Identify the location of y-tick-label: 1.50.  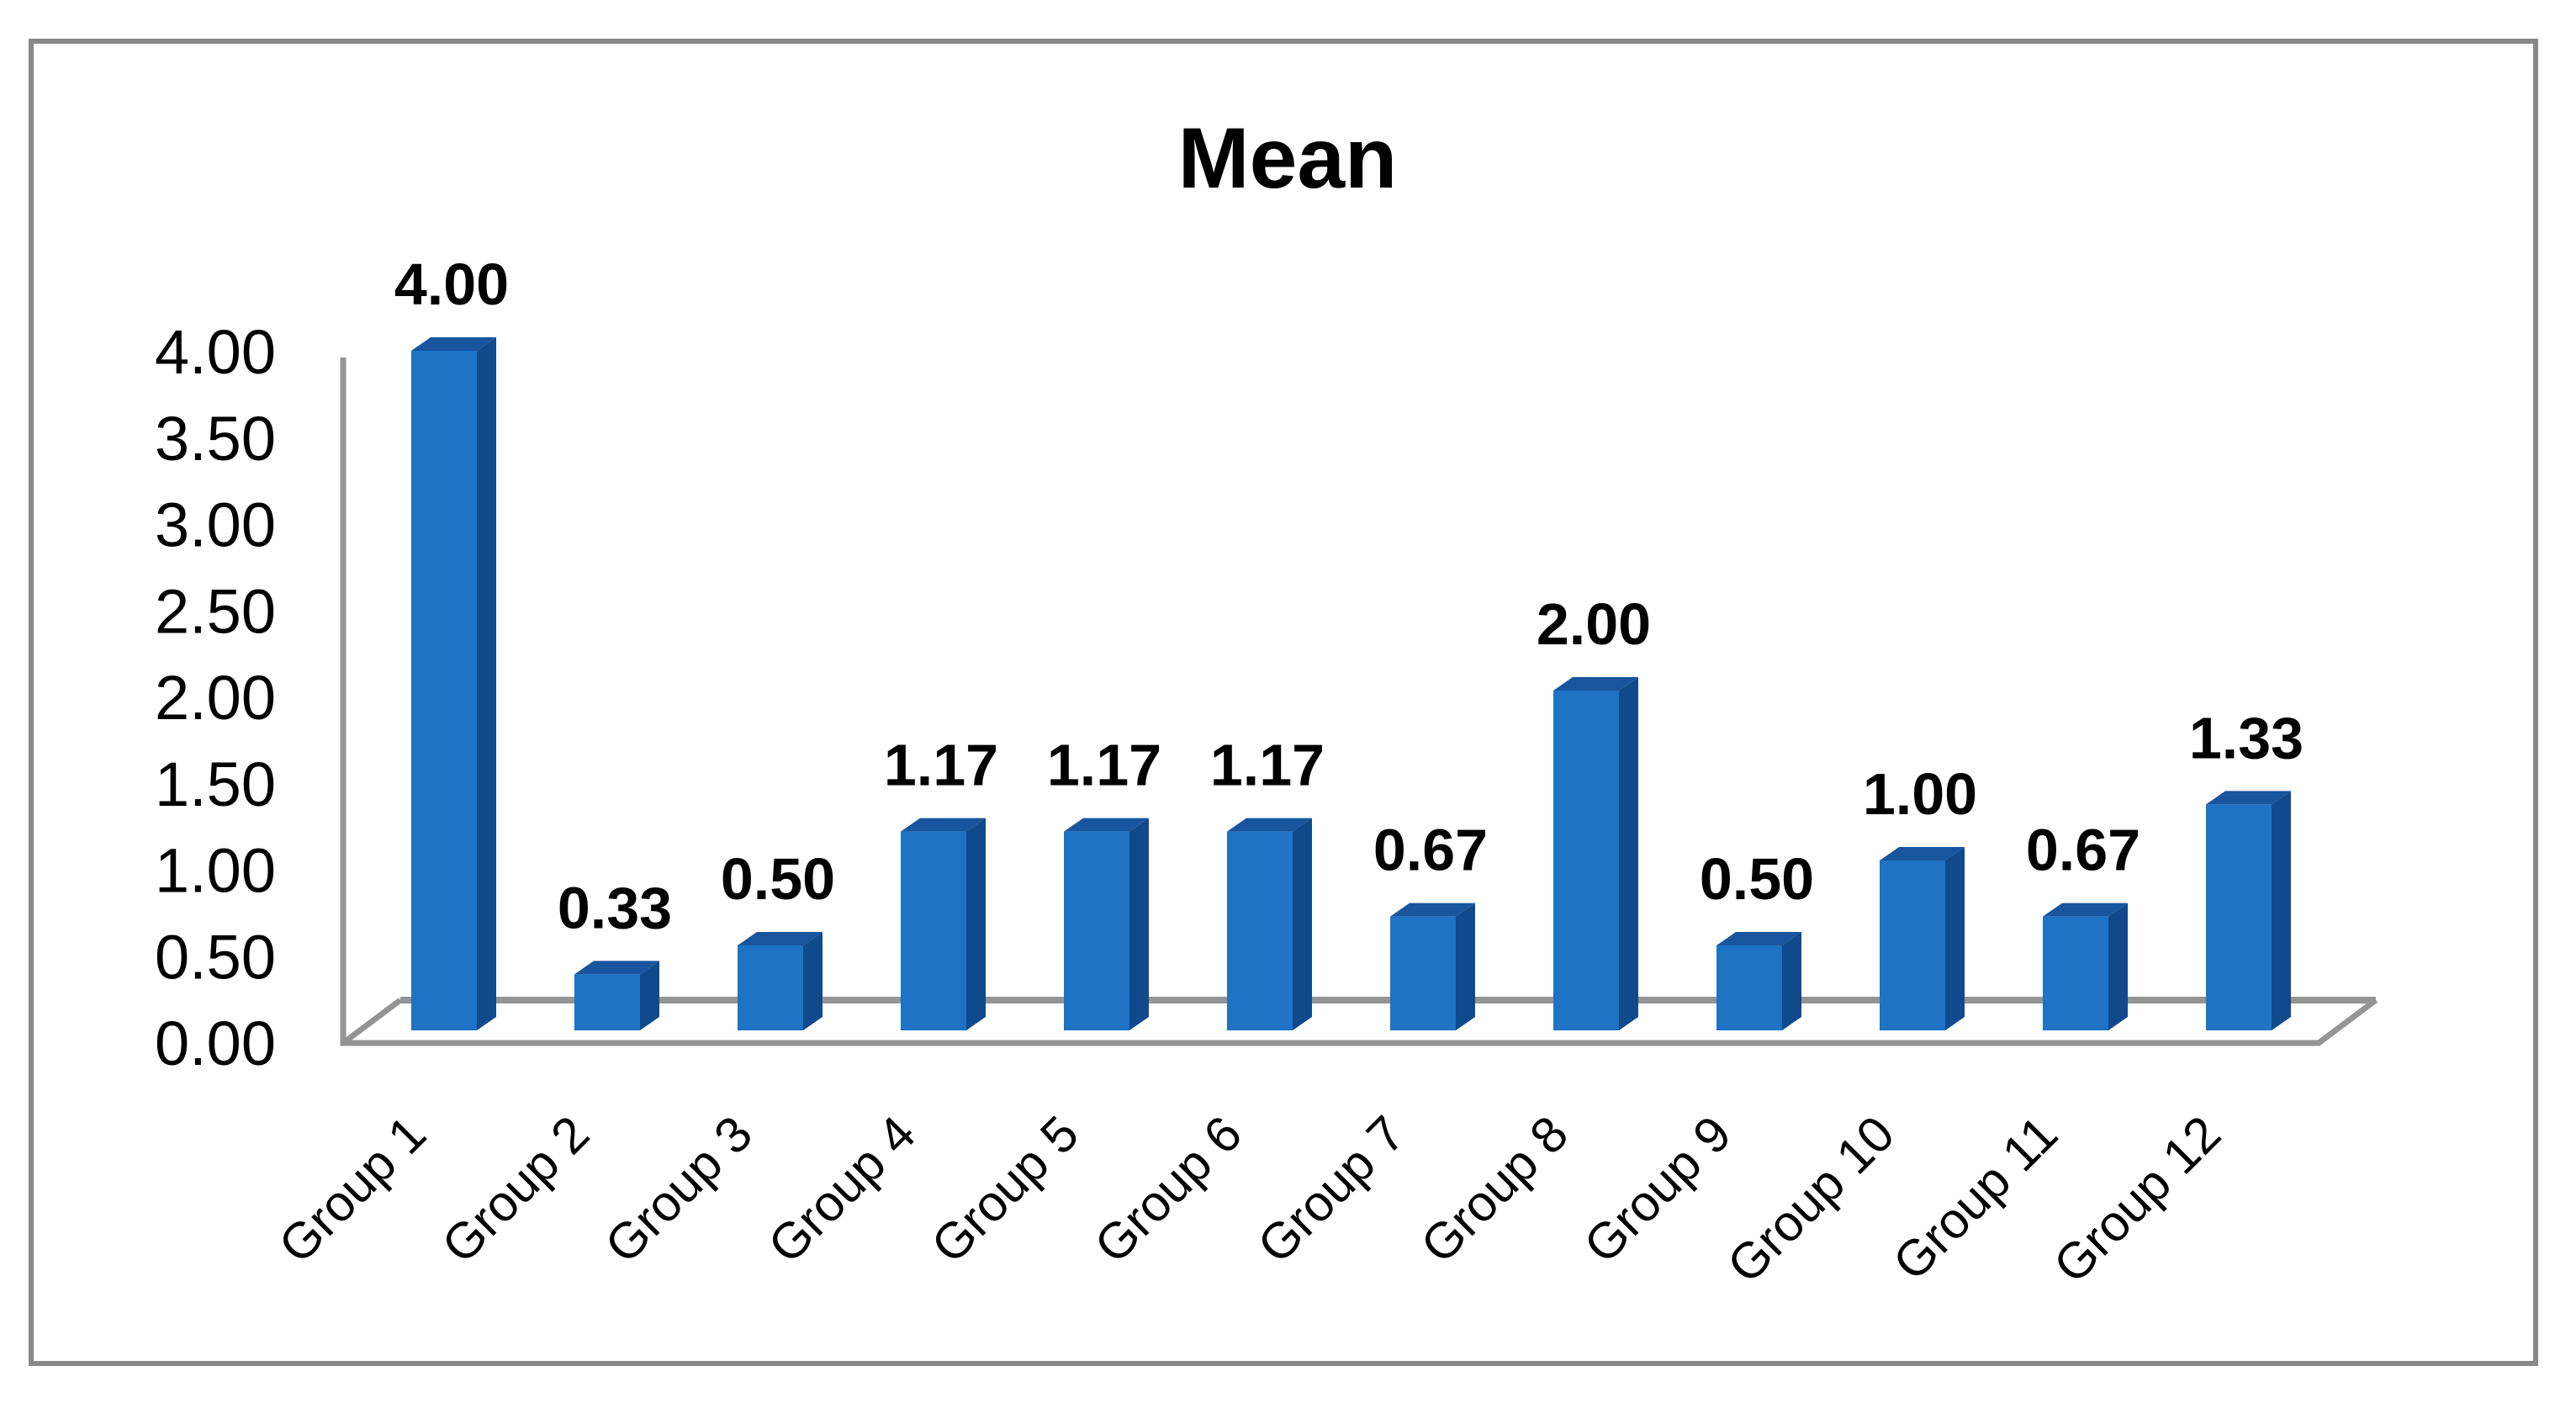
(215, 784).